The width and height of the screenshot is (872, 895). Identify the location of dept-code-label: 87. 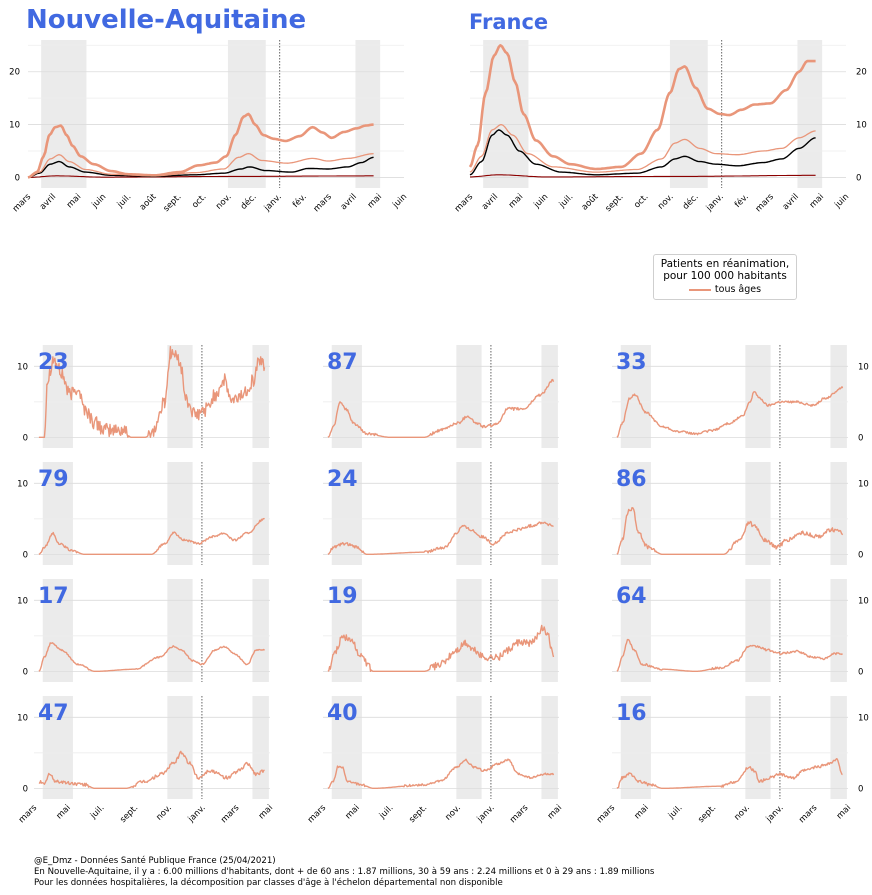
(342, 362).